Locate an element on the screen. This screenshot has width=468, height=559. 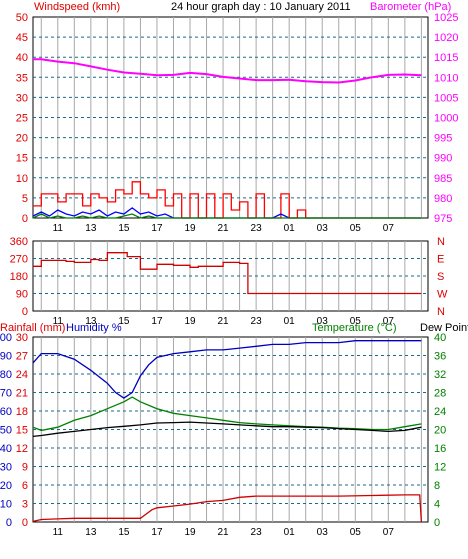
left-tick-label: 180 is located at coordinates (19, 277).